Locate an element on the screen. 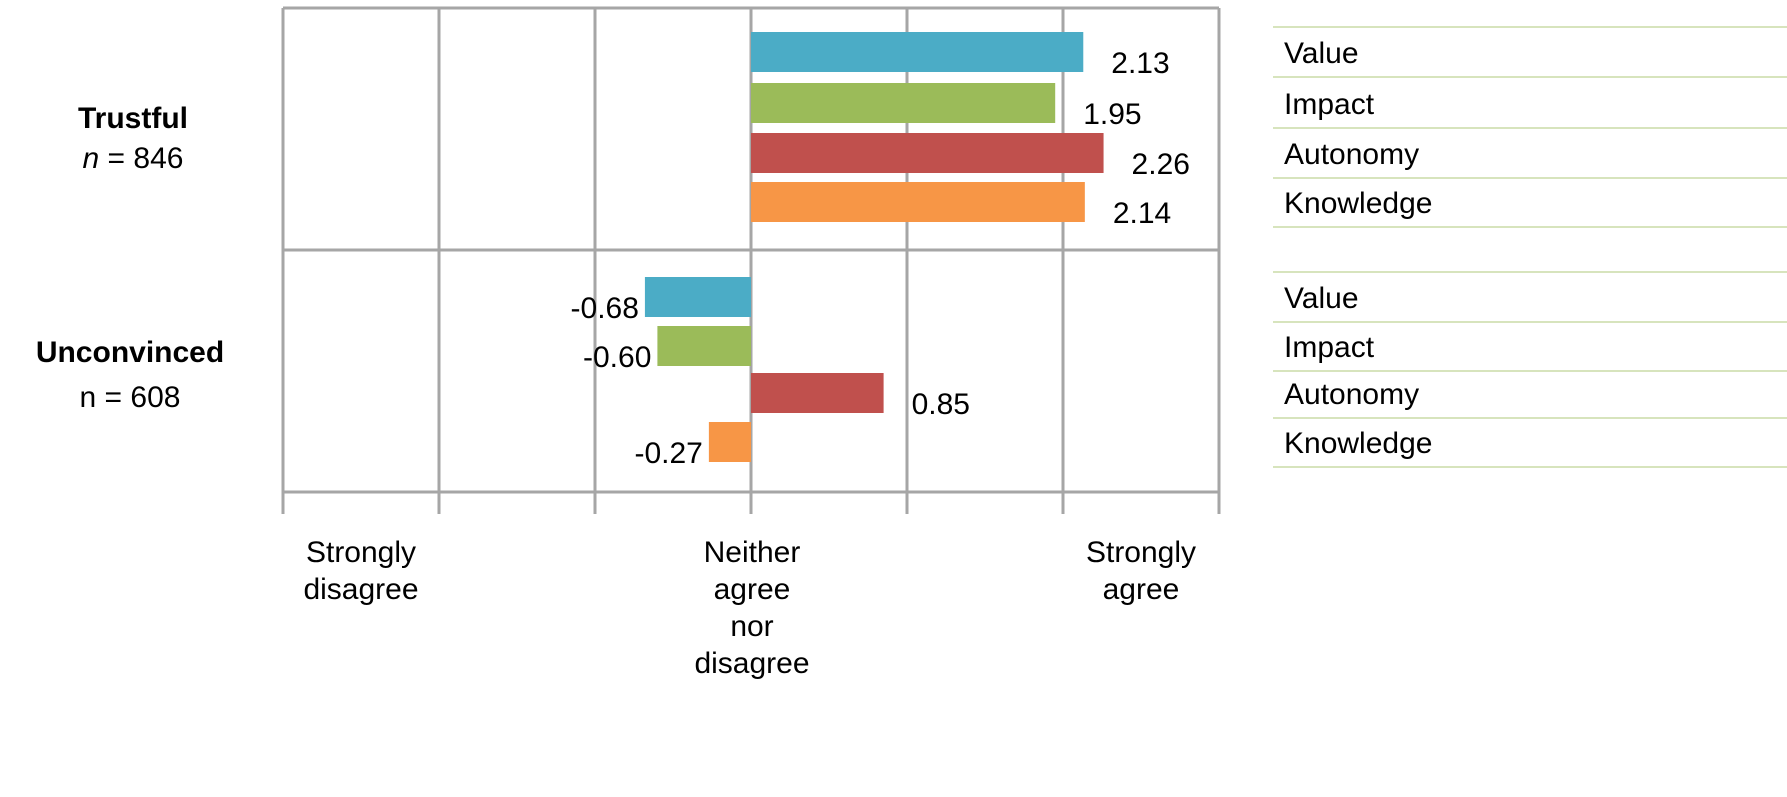 This screenshot has width=1787, height=797. bar-unconvinced-knowledge is located at coordinates (729, 442).